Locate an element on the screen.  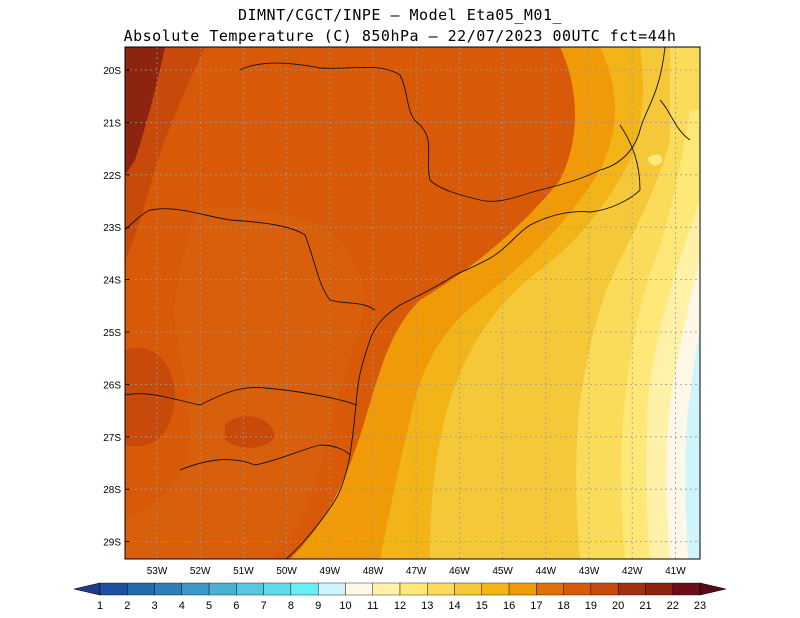
boundary-pr-sc is located at coordinates (241, 396).